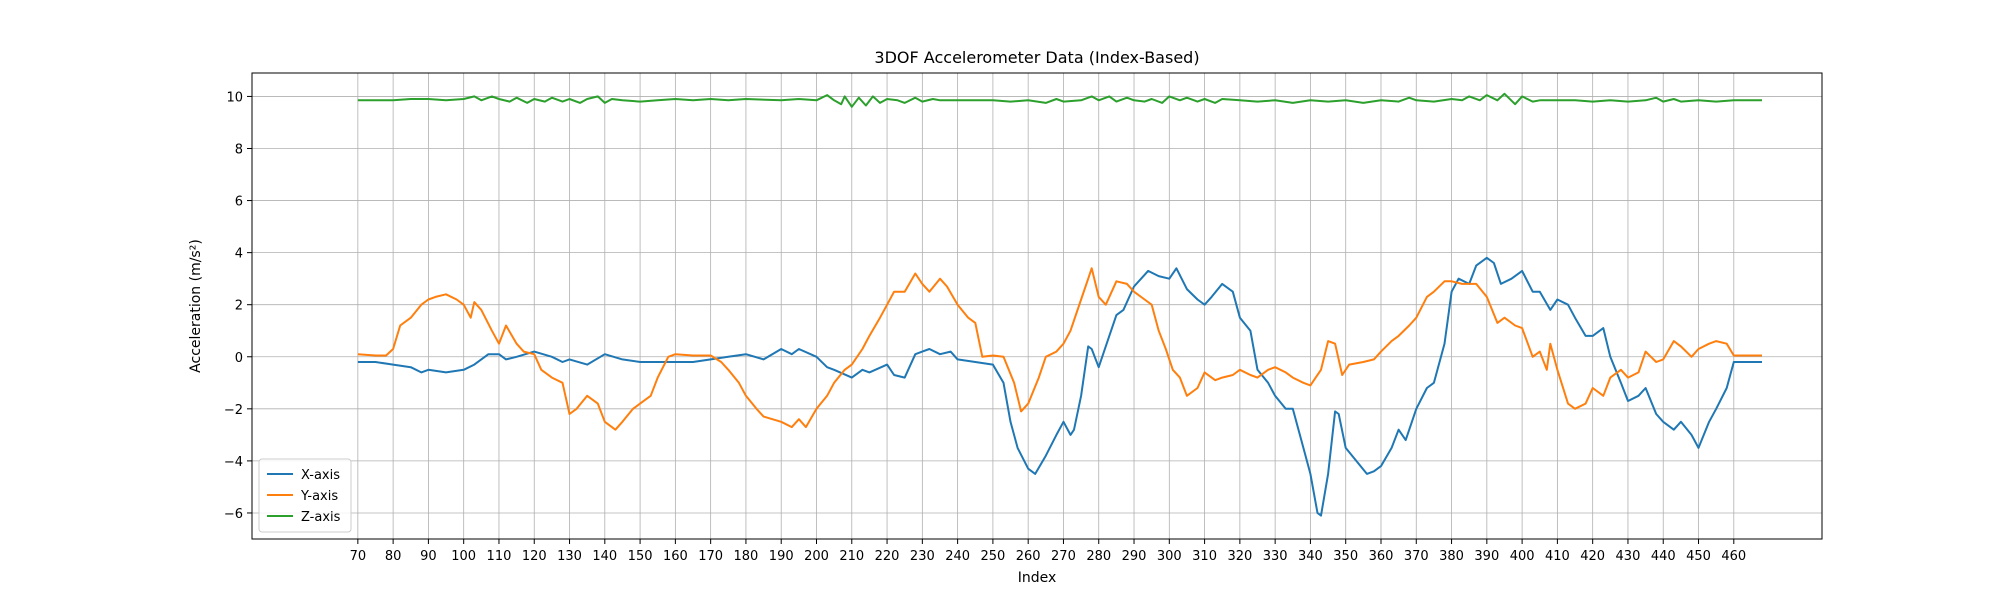 The height and width of the screenshot is (600, 2000). Describe the element at coordinates (1522, 556) in the screenshot. I see `x-tick-label: 400` at that location.